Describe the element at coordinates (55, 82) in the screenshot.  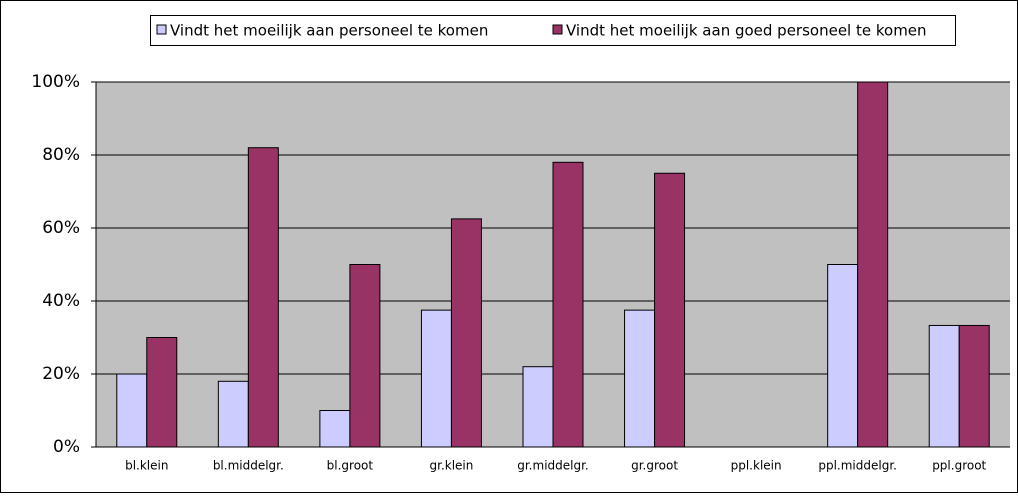
I see `y-tick-label: 100%` at that location.